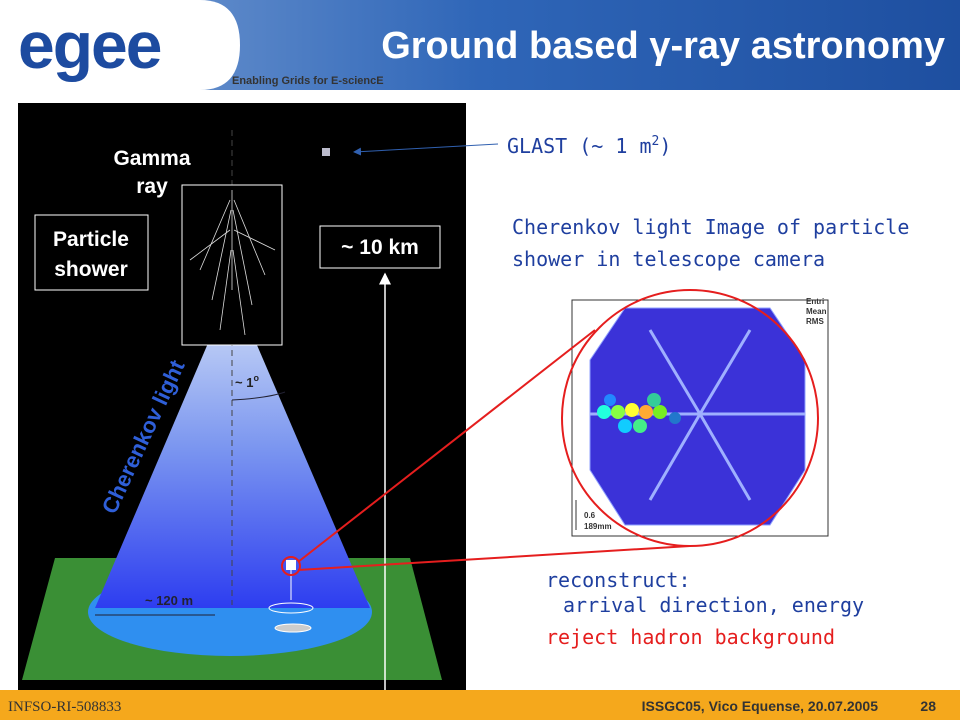  What do you see at coordinates (89, 45) in the screenshot?
I see `logo: egee` at bounding box center [89, 45].